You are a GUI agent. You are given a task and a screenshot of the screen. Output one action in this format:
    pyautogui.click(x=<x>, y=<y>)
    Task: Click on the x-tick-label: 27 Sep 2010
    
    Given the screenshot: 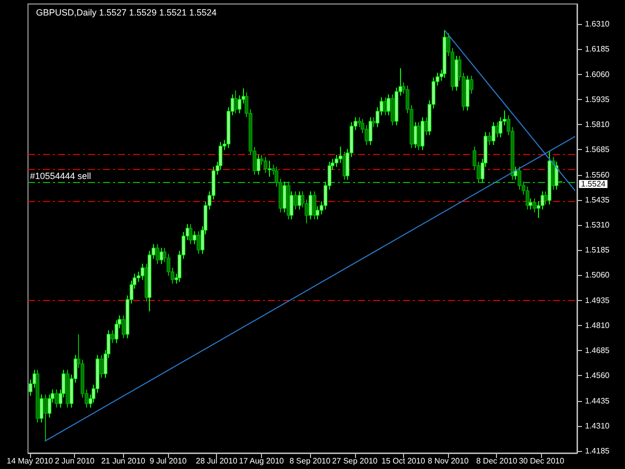 What is the action you would take?
    pyautogui.click(x=355, y=461)
    